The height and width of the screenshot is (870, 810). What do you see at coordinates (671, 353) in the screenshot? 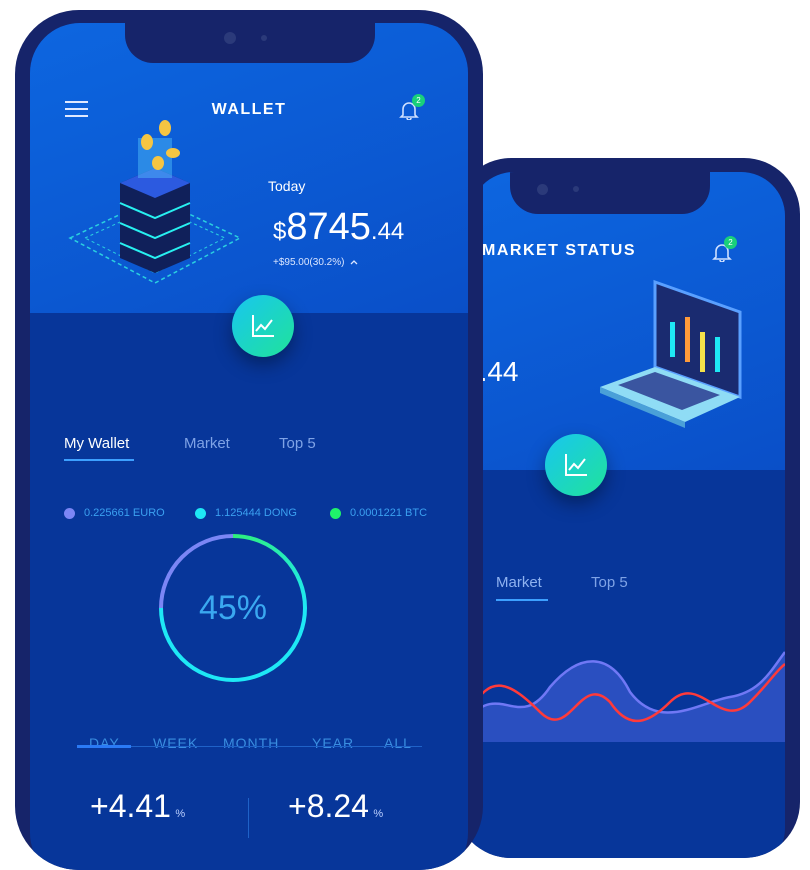
I see `laptop-illustration` at bounding box center [671, 353].